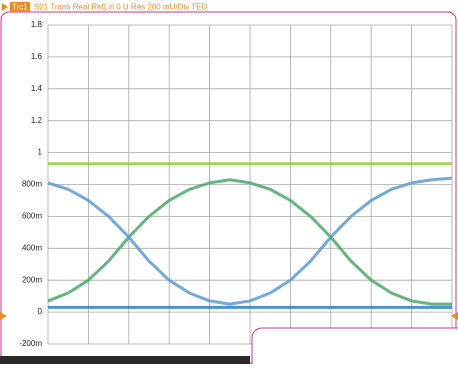 Image resolution: width=458 pixels, height=369 pixels. Describe the element at coordinates (454, 316) in the screenshot. I see `ref-marker-right` at that location.